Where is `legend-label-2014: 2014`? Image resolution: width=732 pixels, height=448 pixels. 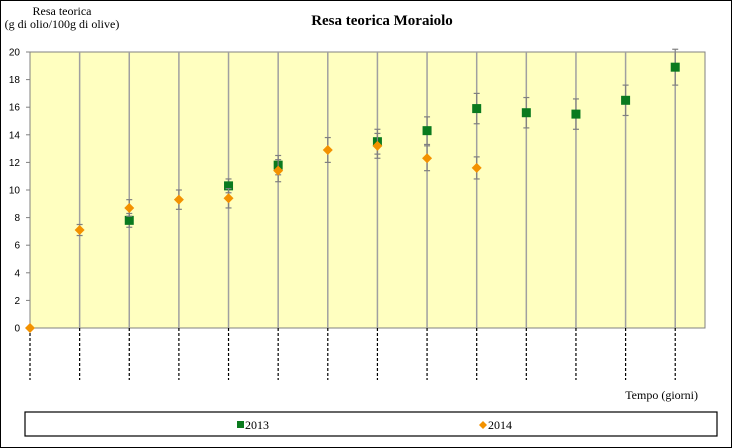 legend-label-2014: 2014 is located at coordinates (500, 425).